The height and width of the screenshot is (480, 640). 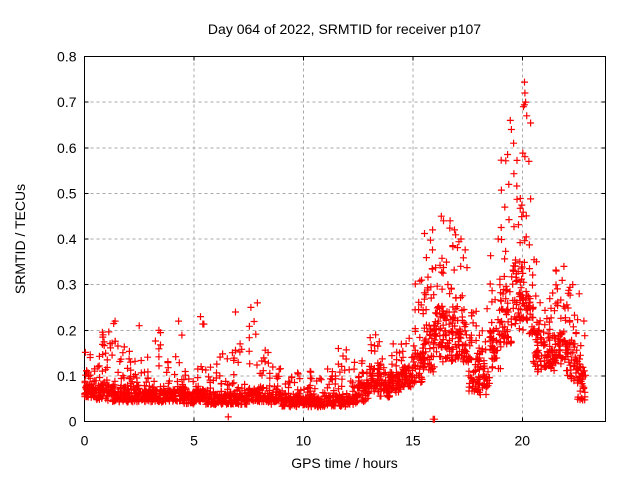 I want to click on x-tick-label: 20, so click(x=523, y=441).